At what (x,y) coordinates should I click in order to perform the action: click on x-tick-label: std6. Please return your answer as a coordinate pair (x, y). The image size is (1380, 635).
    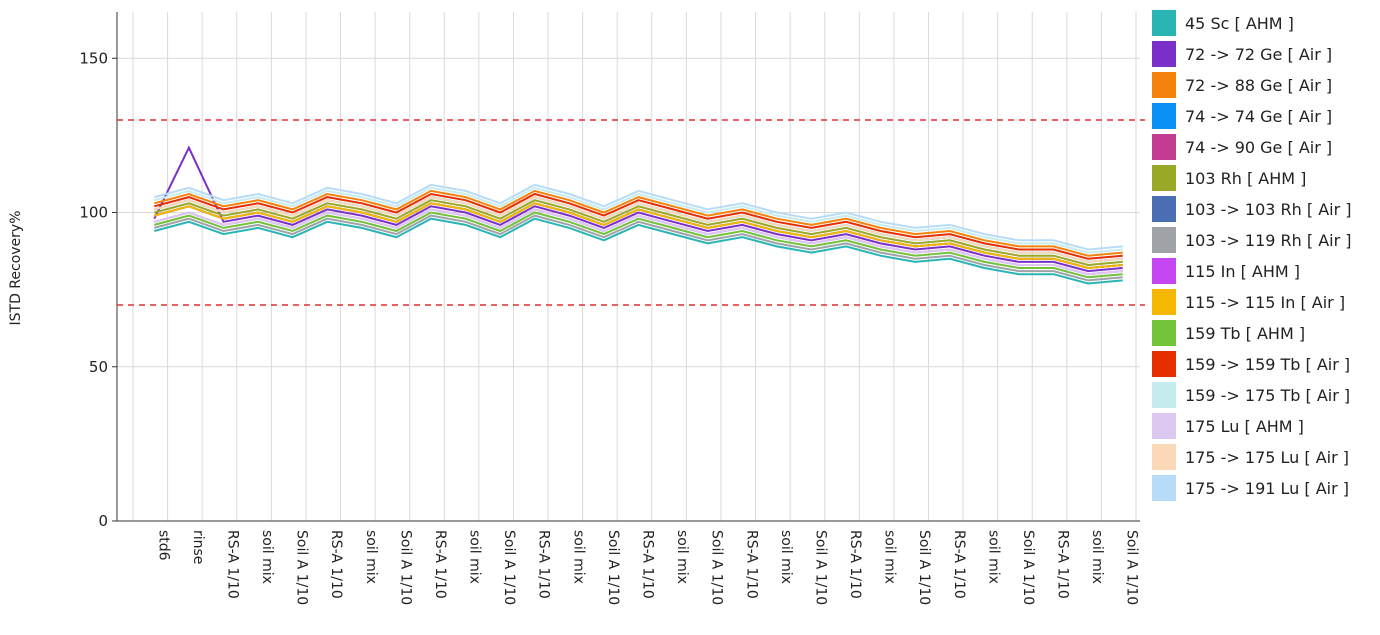
    Looking at the image, I should click on (163, 545).